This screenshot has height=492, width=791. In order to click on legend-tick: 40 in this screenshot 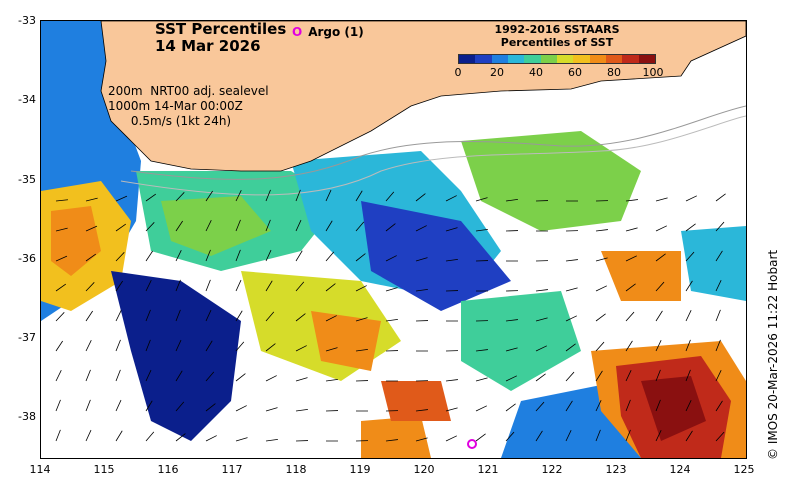, I will do `click(536, 72)`.